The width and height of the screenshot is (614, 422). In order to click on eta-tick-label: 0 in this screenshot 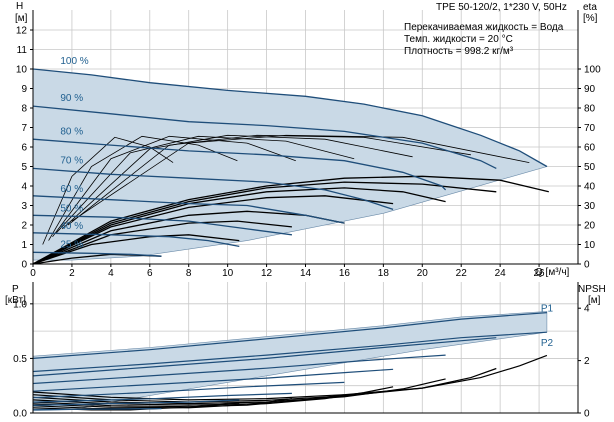, I will do `click(587, 265)`.